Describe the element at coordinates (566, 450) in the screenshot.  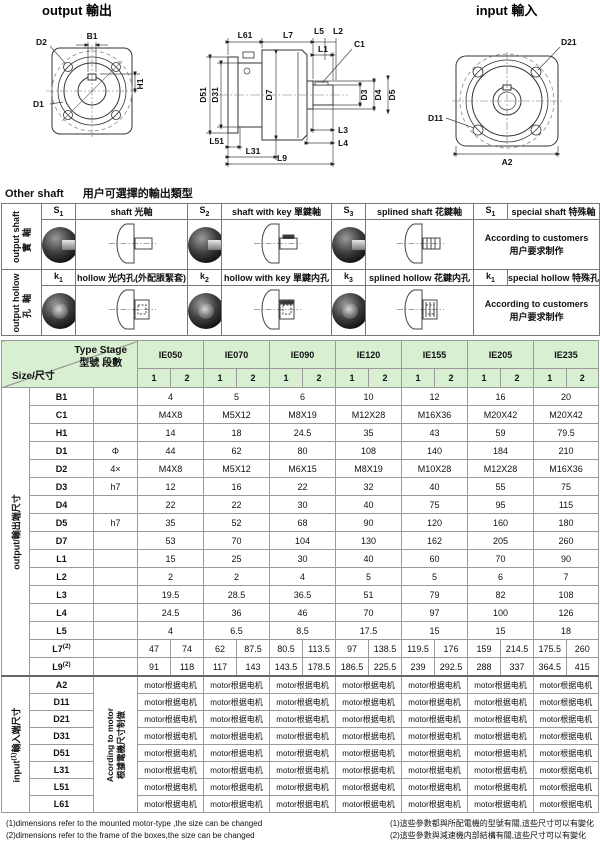
I see `spec-value: 210` at that location.